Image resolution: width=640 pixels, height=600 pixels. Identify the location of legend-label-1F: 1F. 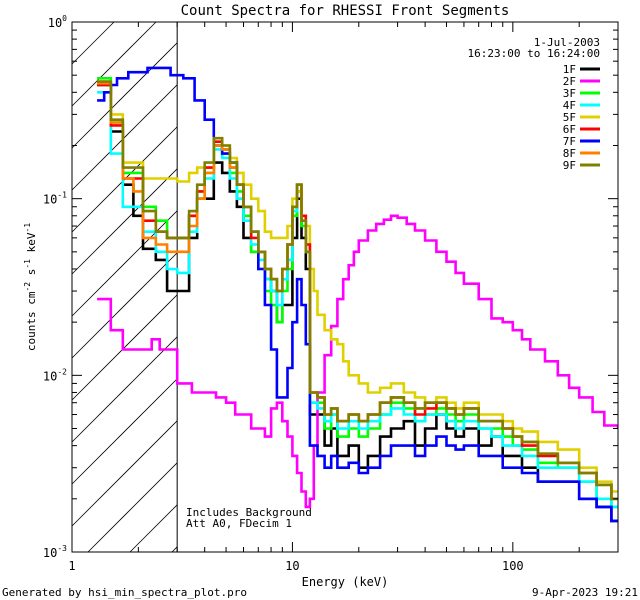
(569, 69).